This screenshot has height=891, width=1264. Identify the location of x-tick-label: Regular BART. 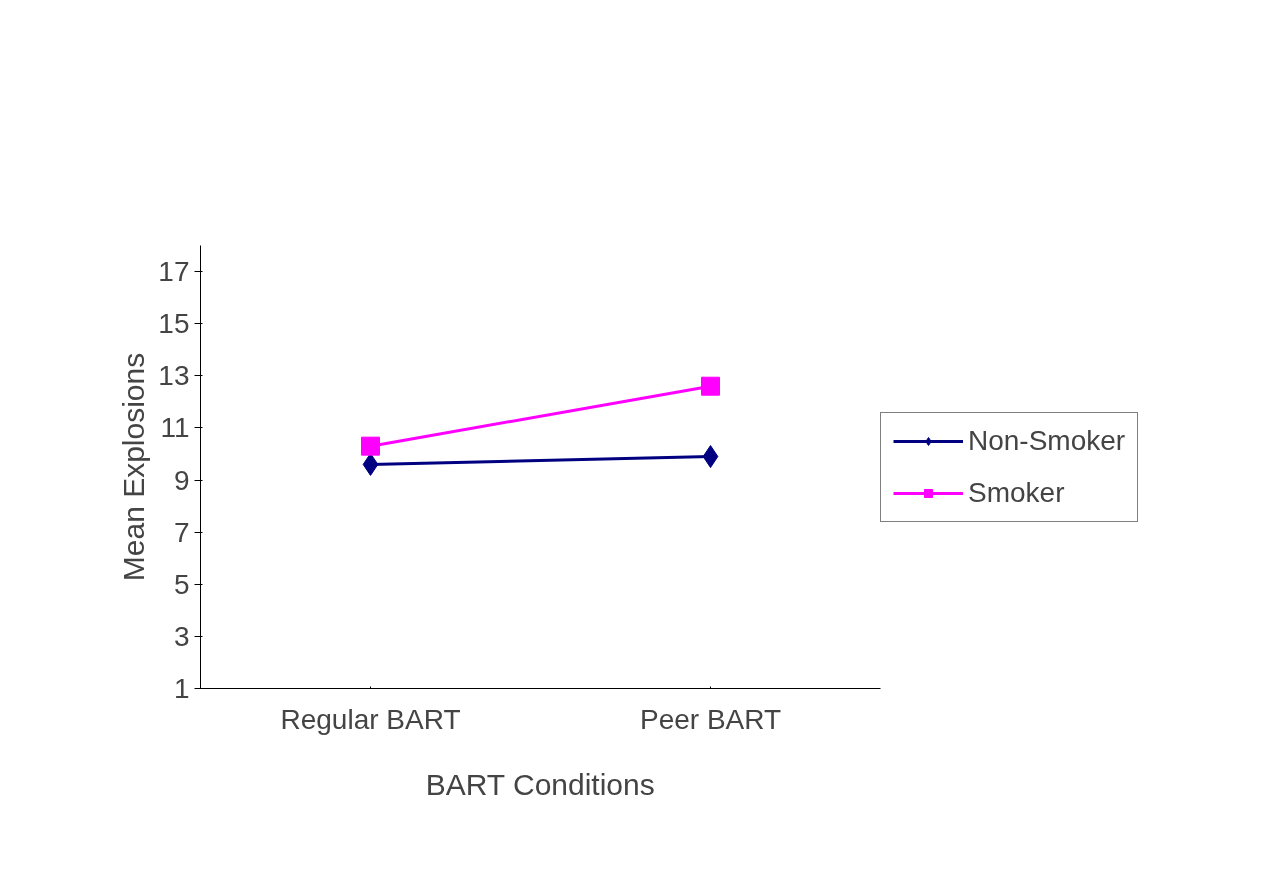
(370, 719).